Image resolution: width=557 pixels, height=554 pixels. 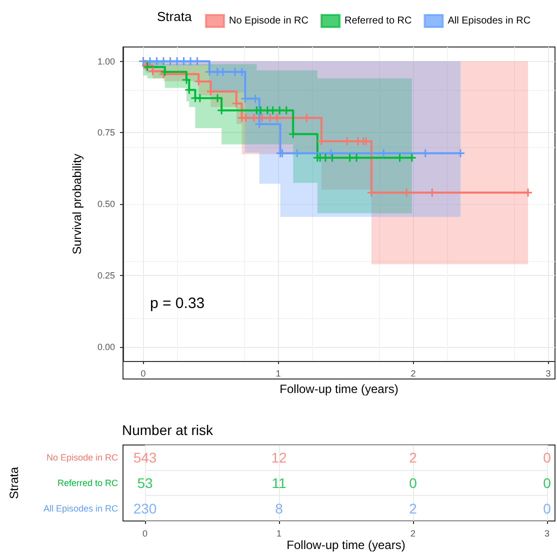 What do you see at coordinates (279, 483) in the screenshot?
I see `data-label: 11` at bounding box center [279, 483].